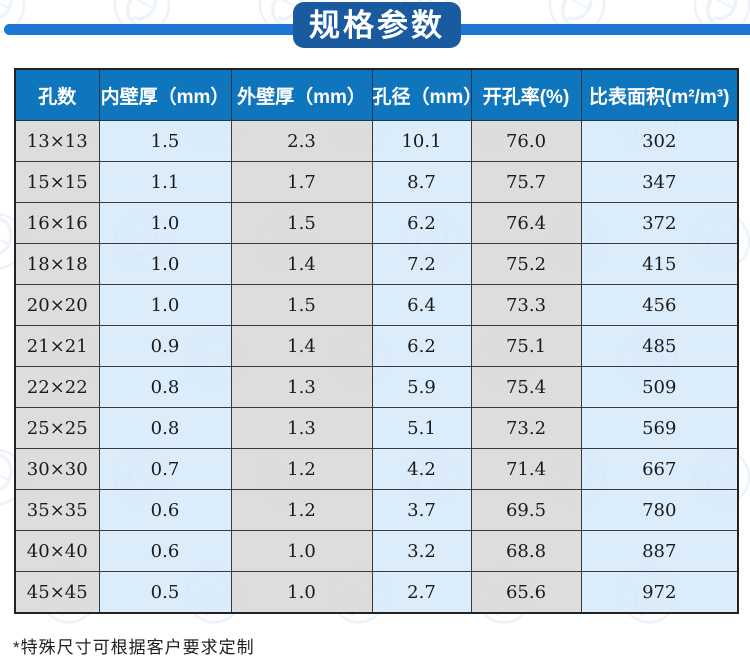  What do you see at coordinates (57, 428) in the screenshot?
I see `table-cell: 25×25` at bounding box center [57, 428].